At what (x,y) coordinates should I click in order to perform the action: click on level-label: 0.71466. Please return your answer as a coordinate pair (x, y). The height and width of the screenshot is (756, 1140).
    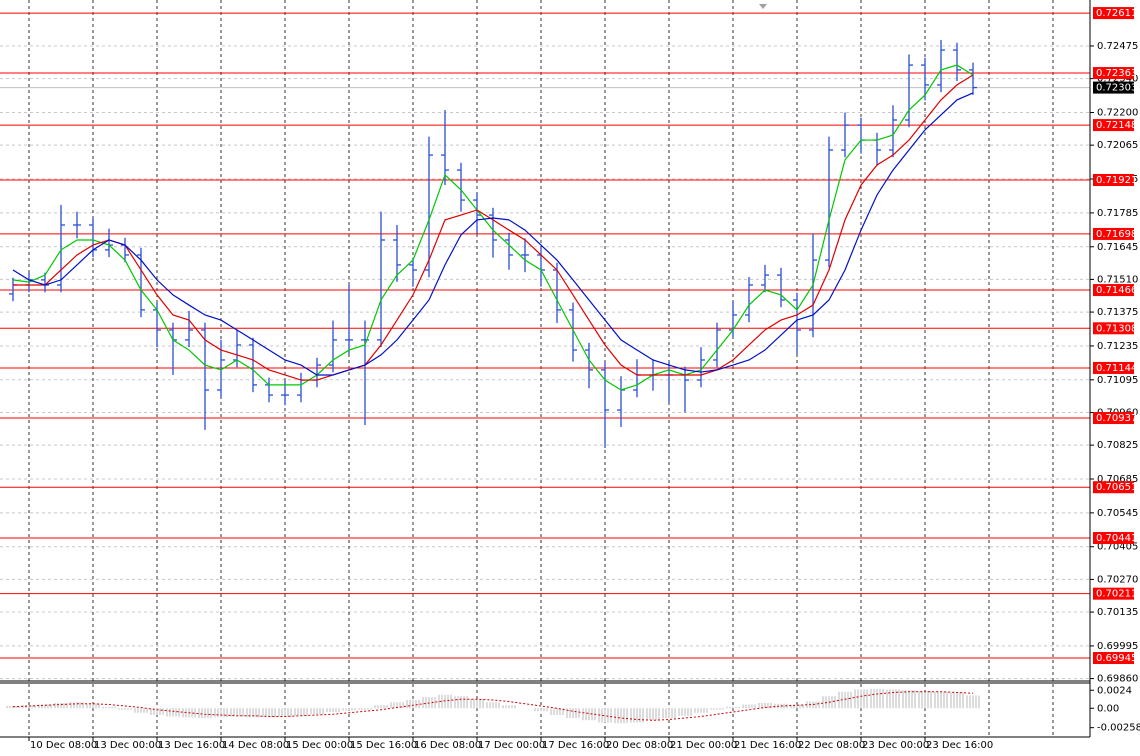
    Looking at the image, I should click on (1116, 290).